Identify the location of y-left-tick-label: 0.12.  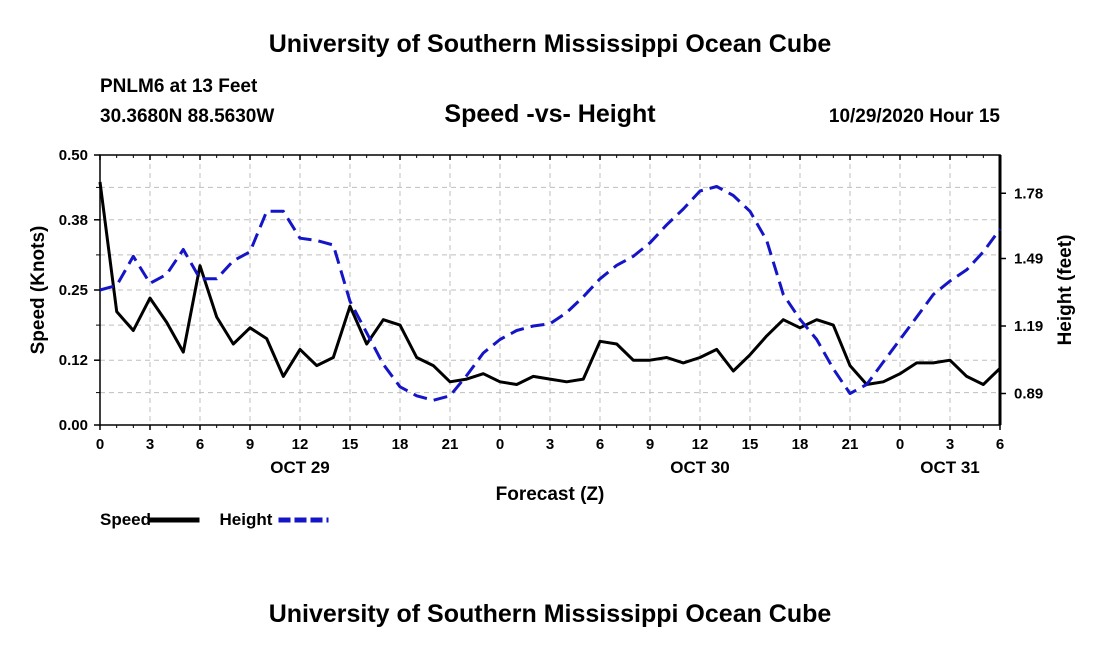
(73, 360).